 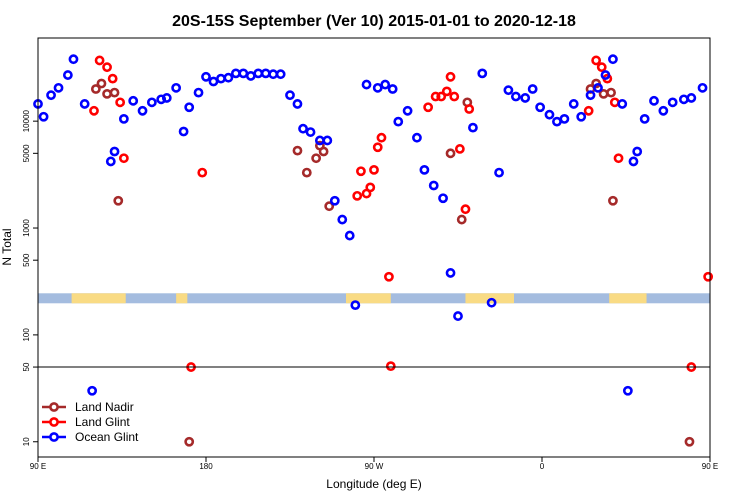 What do you see at coordinates (26, 120) in the screenshot?
I see `y-tick-label: 10000` at bounding box center [26, 120].